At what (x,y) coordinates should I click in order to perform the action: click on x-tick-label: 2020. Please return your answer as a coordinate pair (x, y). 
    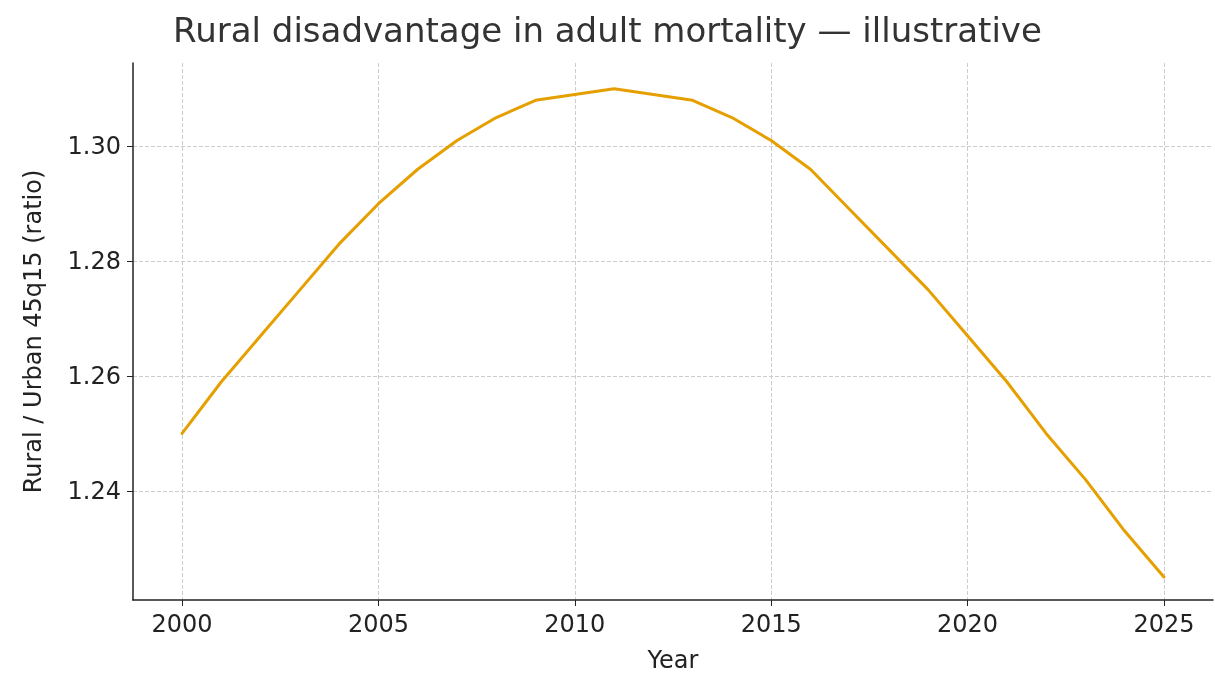
    Looking at the image, I should click on (968, 624).